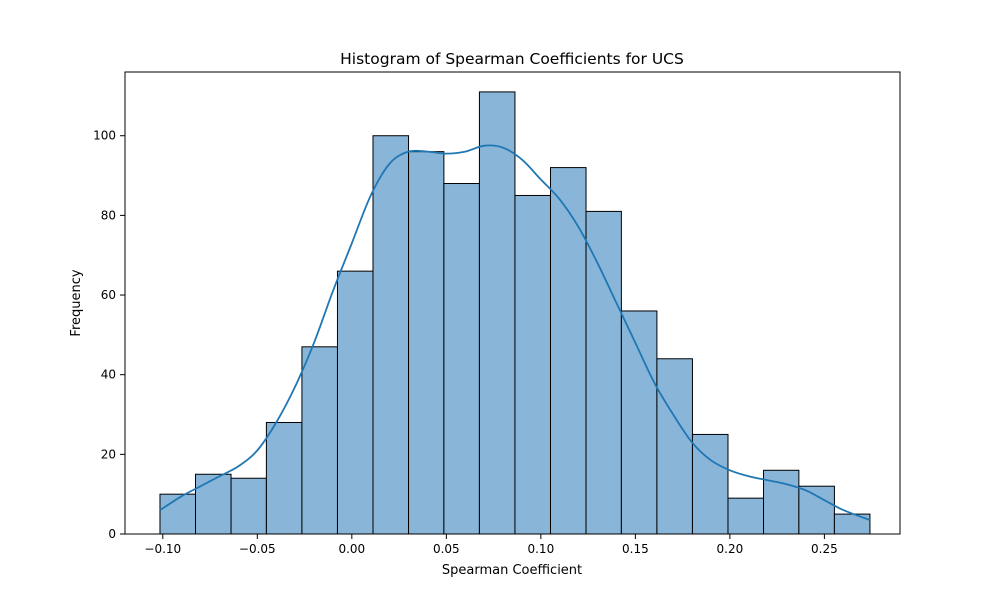 The width and height of the screenshot is (1000, 600). What do you see at coordinates (109, 335) in the screenshot?
I see `y-axis-ticks: 0 20 40 60 80 100` at bounding box center [109, 335].